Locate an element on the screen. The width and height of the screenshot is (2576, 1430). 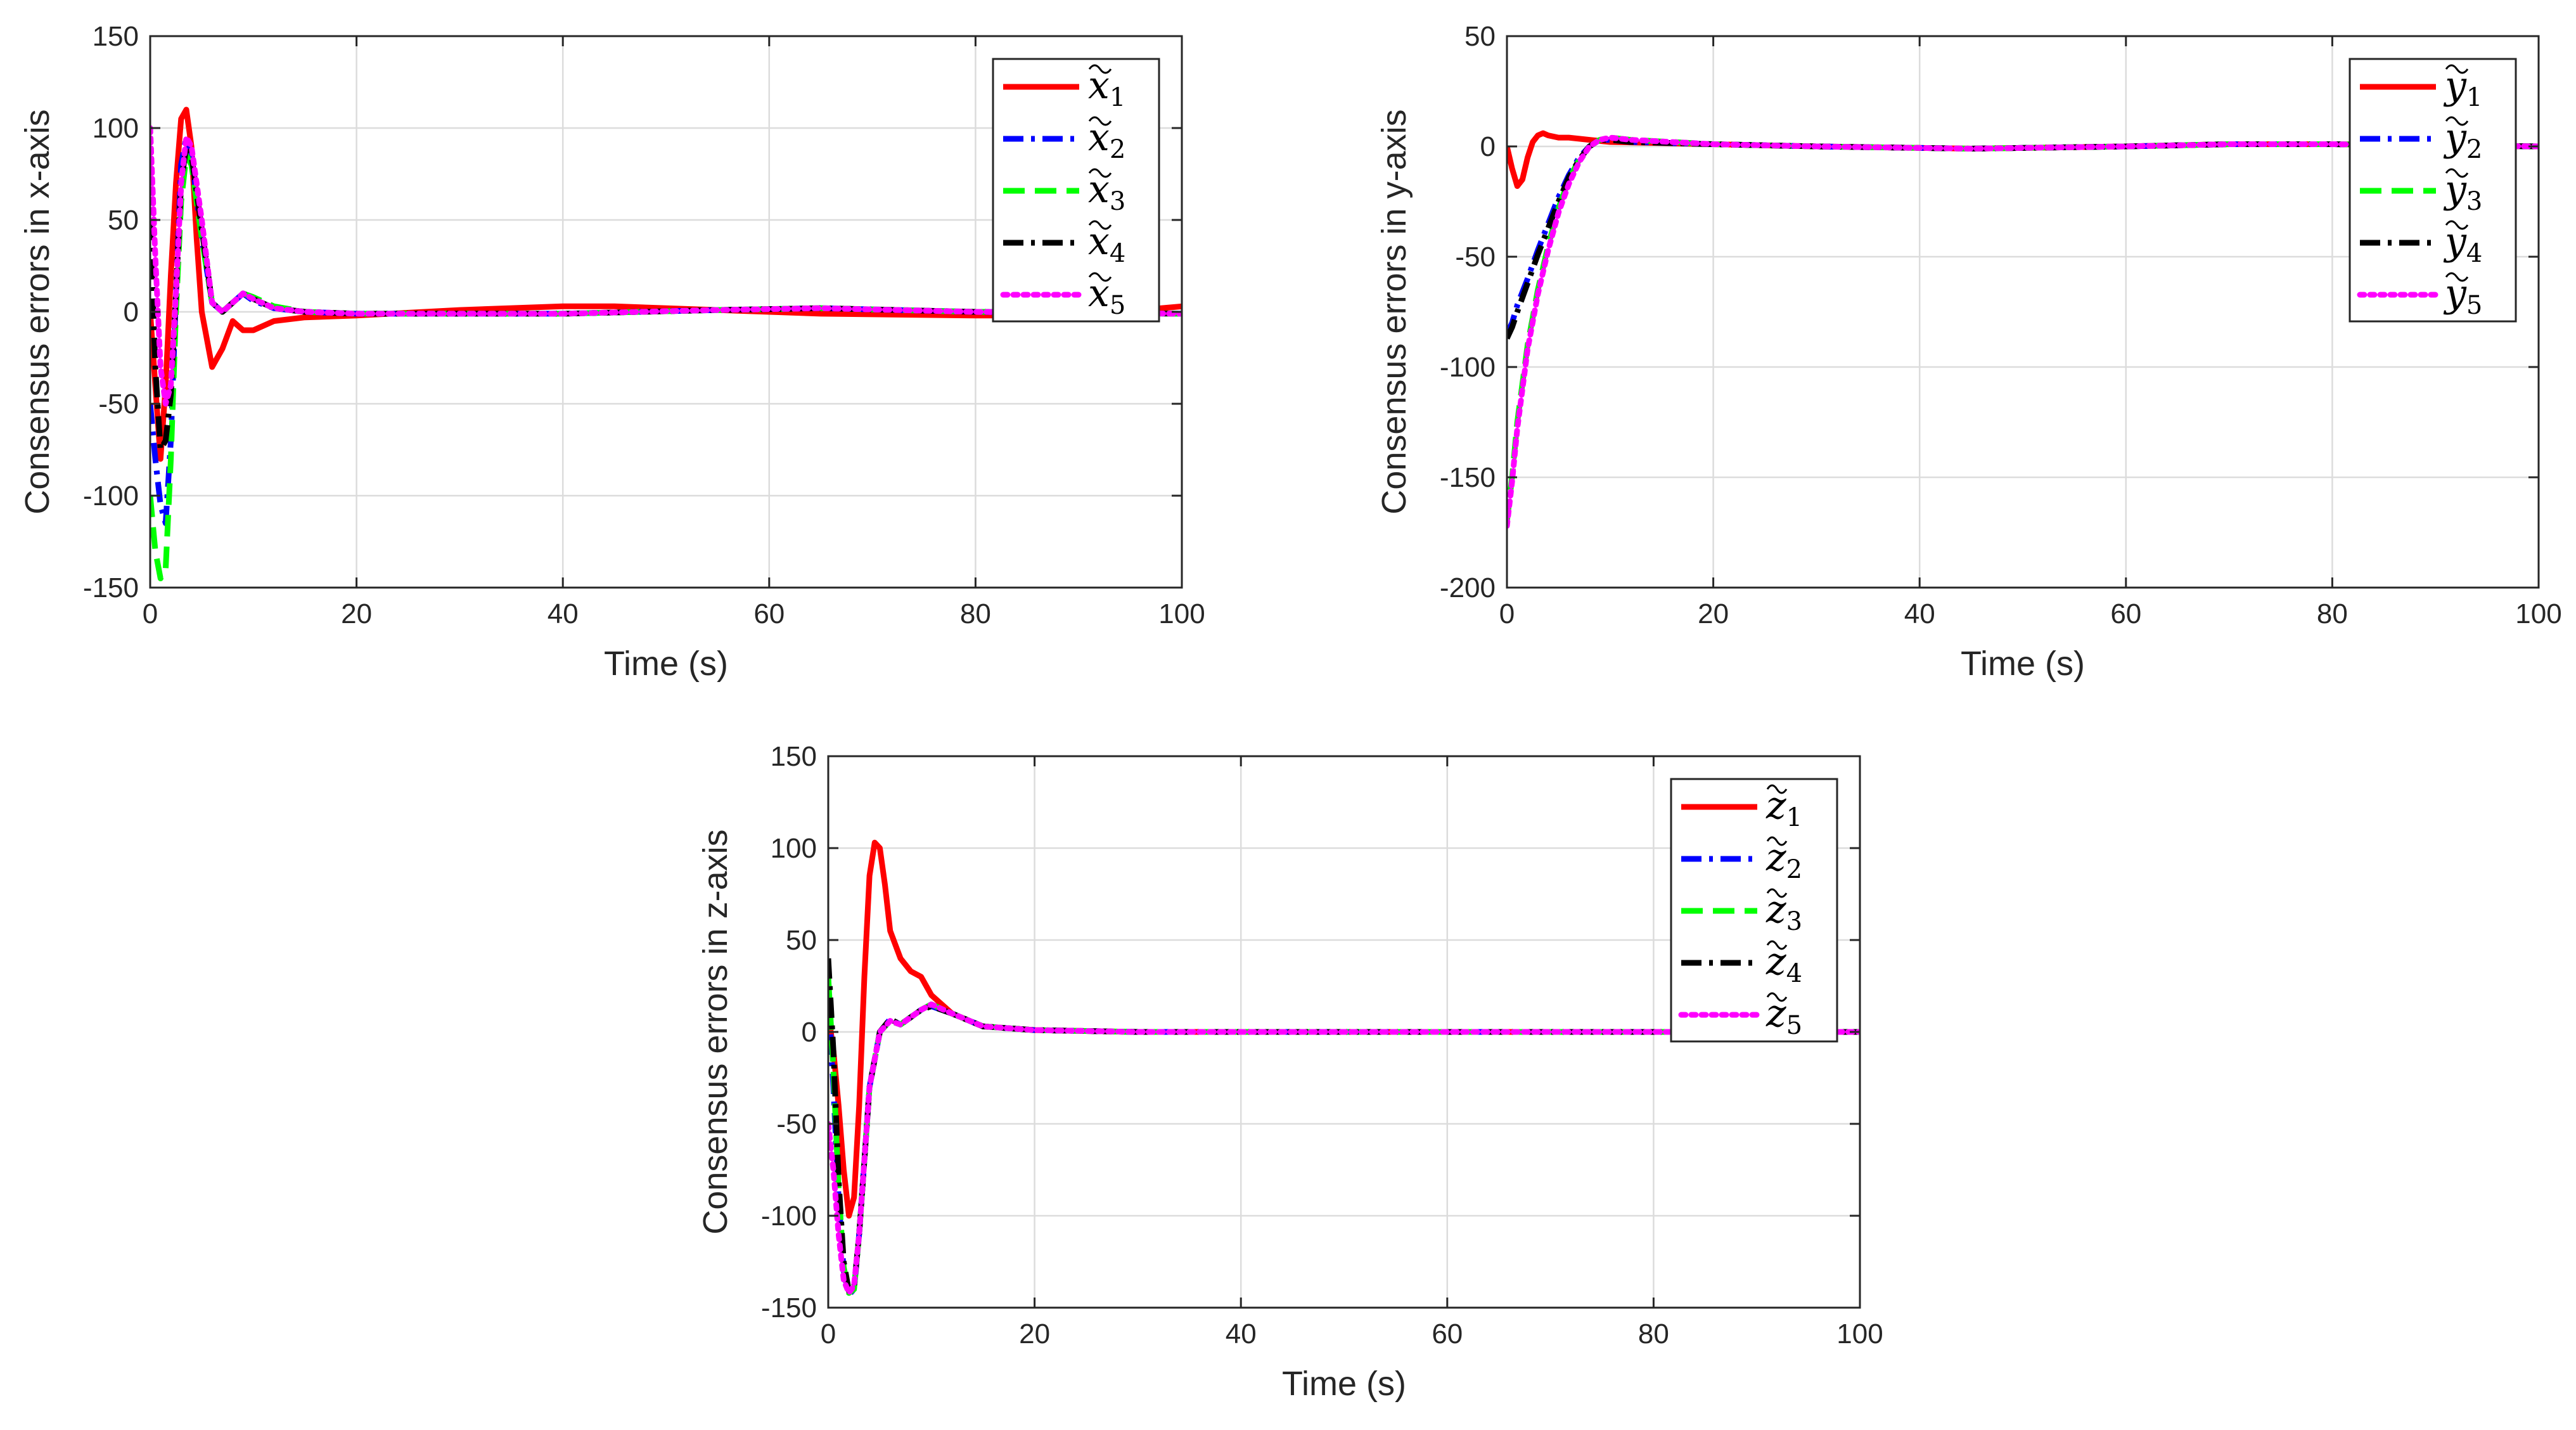
y-axis-label: Consensus errors in y-axis is located at coordinates (1394, 311).